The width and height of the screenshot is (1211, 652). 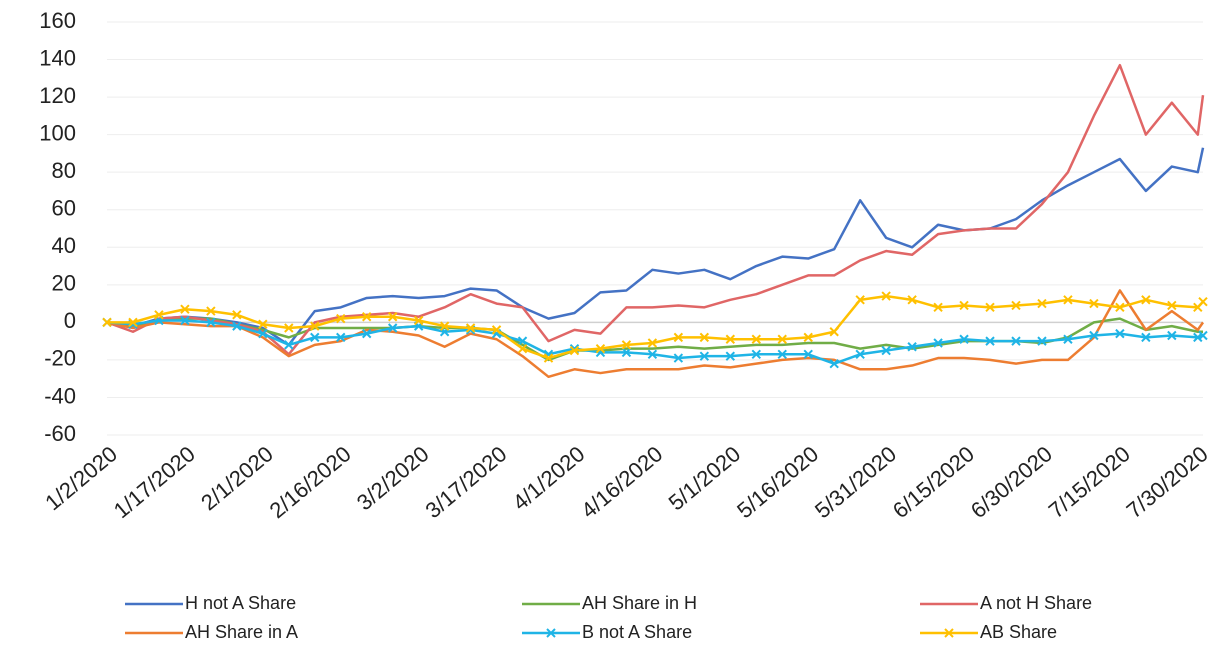 I want to click on y-tick-label: 60, so click(x=64, y=208).